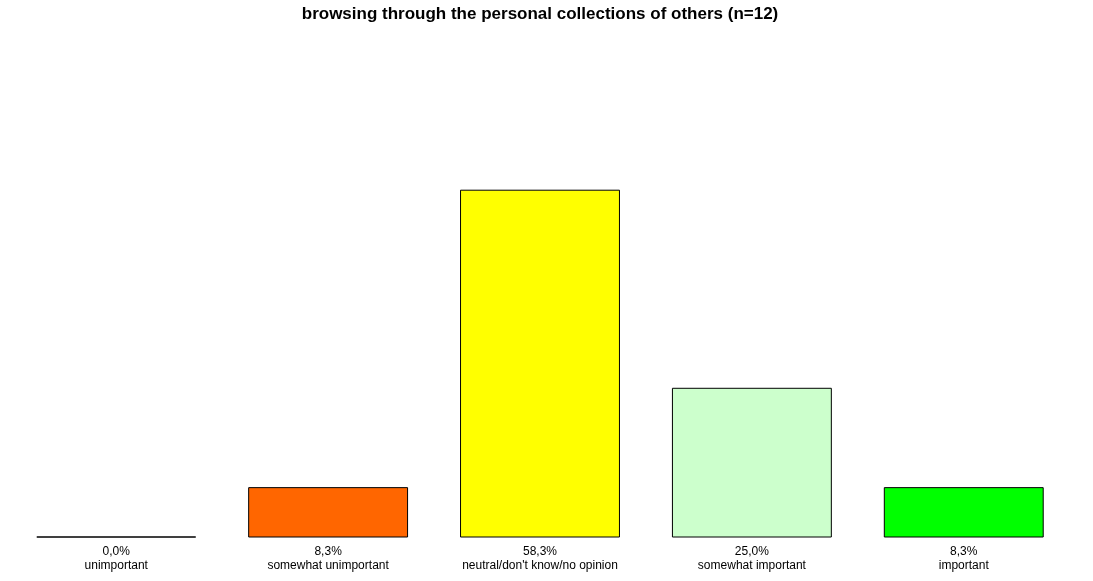 Image resolution: width=1093 pixels, height=581 pixels. Describe the element at coordinates (540, 550) in the screenshot. I see `data-label: 58,3%` at that location.